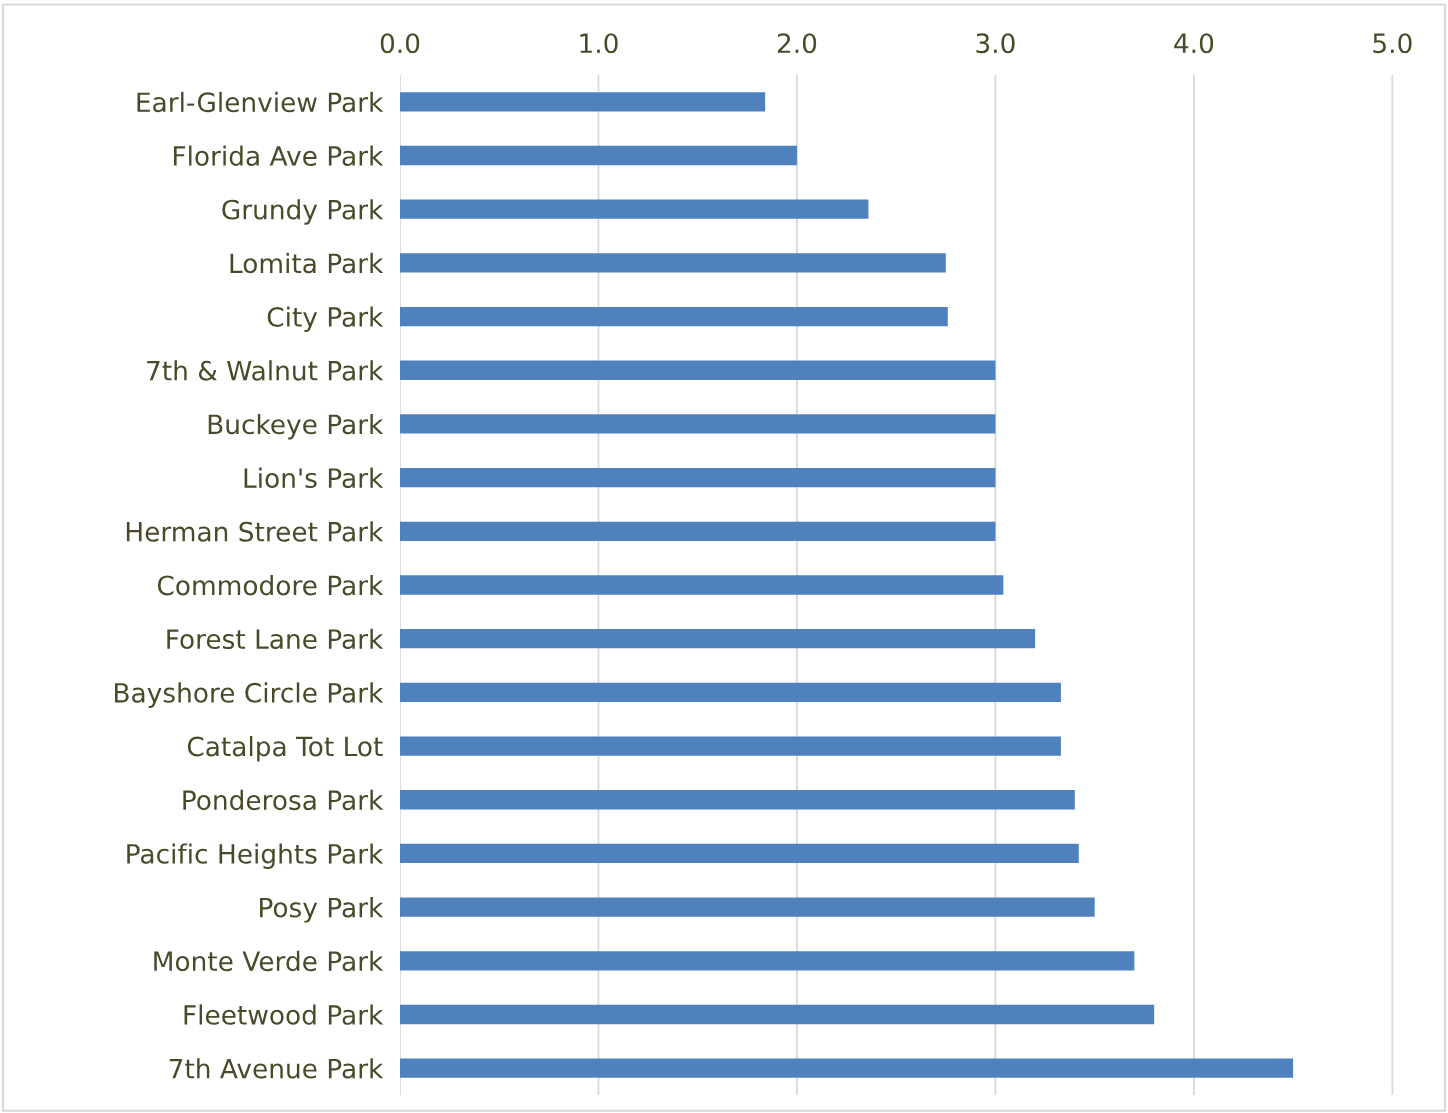 This screenshot has height=1113, width=1448. I want to click on y-tick-label: Catalpa Tot Lot, so click(285, 749).